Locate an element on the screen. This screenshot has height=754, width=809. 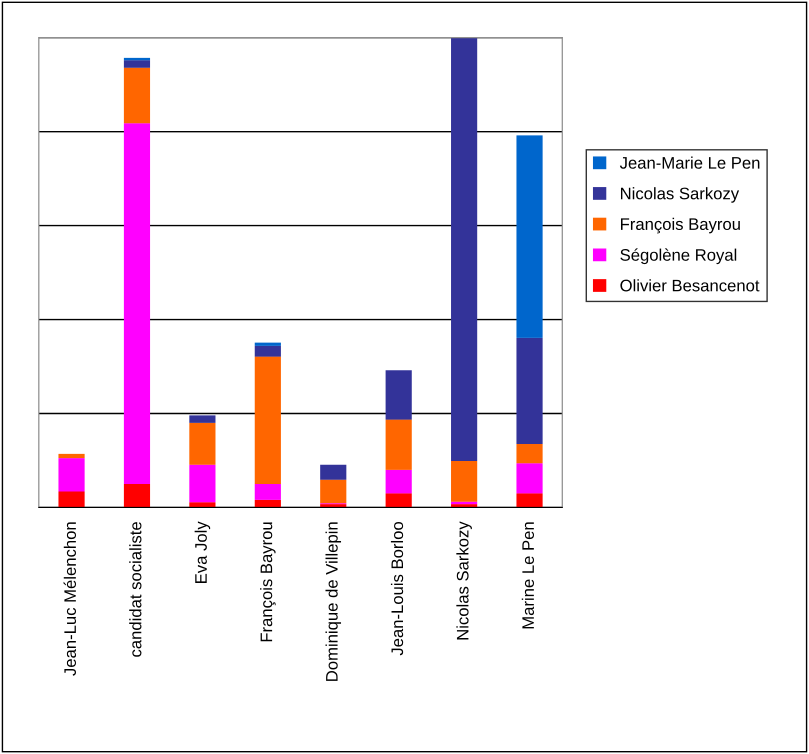
legend-label: François Bayrou is located at coordinates (680, 226).